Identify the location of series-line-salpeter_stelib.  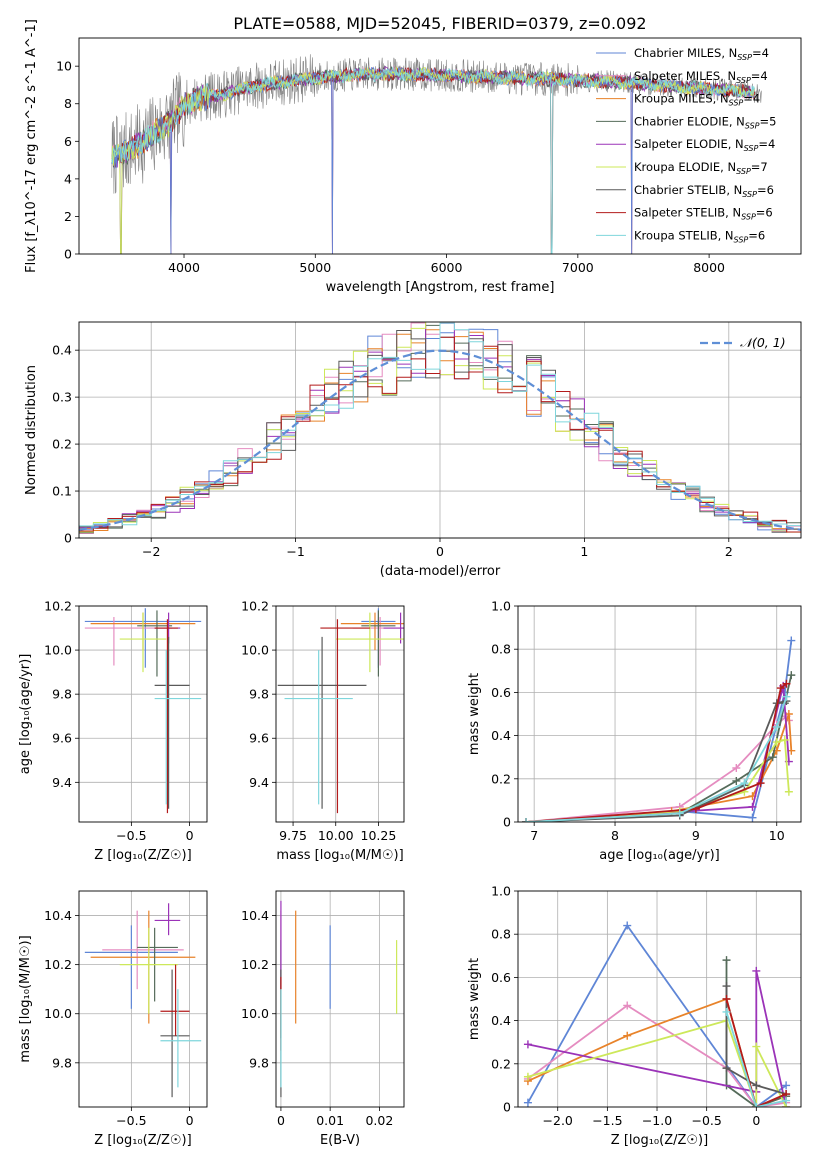
(756, 1052).